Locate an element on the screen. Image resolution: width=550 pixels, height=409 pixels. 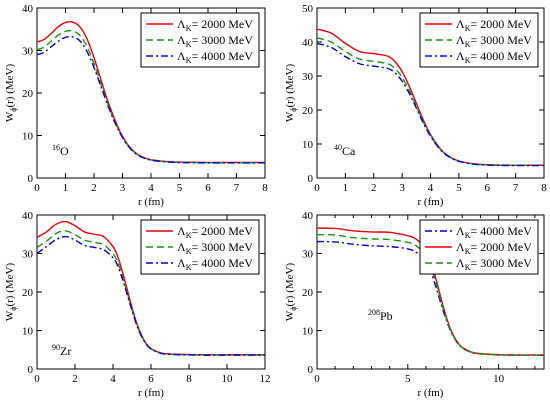
nucleus-label: 208Pb is located at coordinates (380, 315).